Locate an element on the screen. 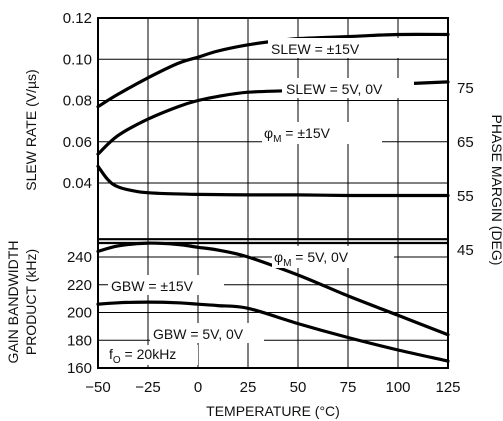 The image size is (503, 421). label-bg-gbw-15v is located at coordinates (166, 285).